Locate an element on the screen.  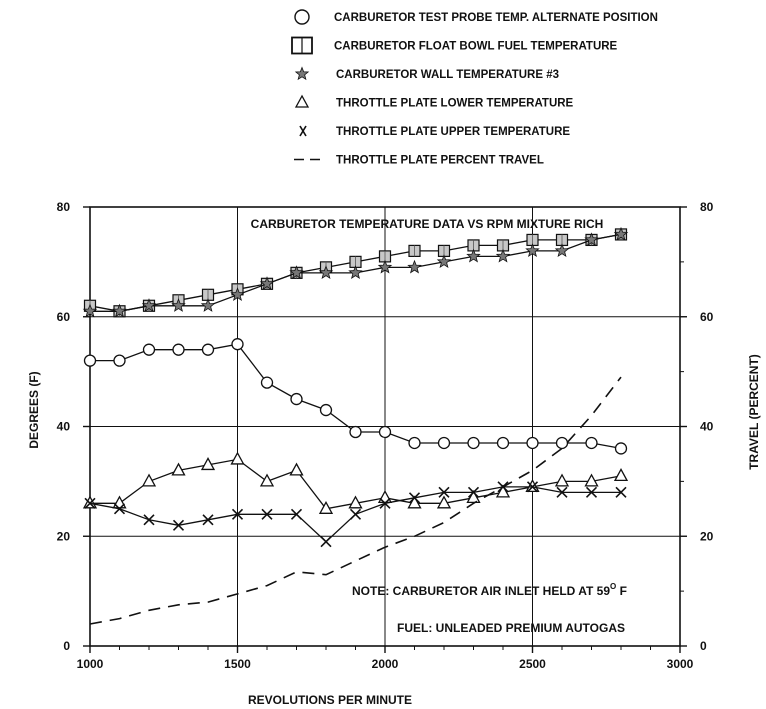
note-fuel: FUEL: UNLEADED PREMIUM AUTOGAS is located at coordinates (511, 628).